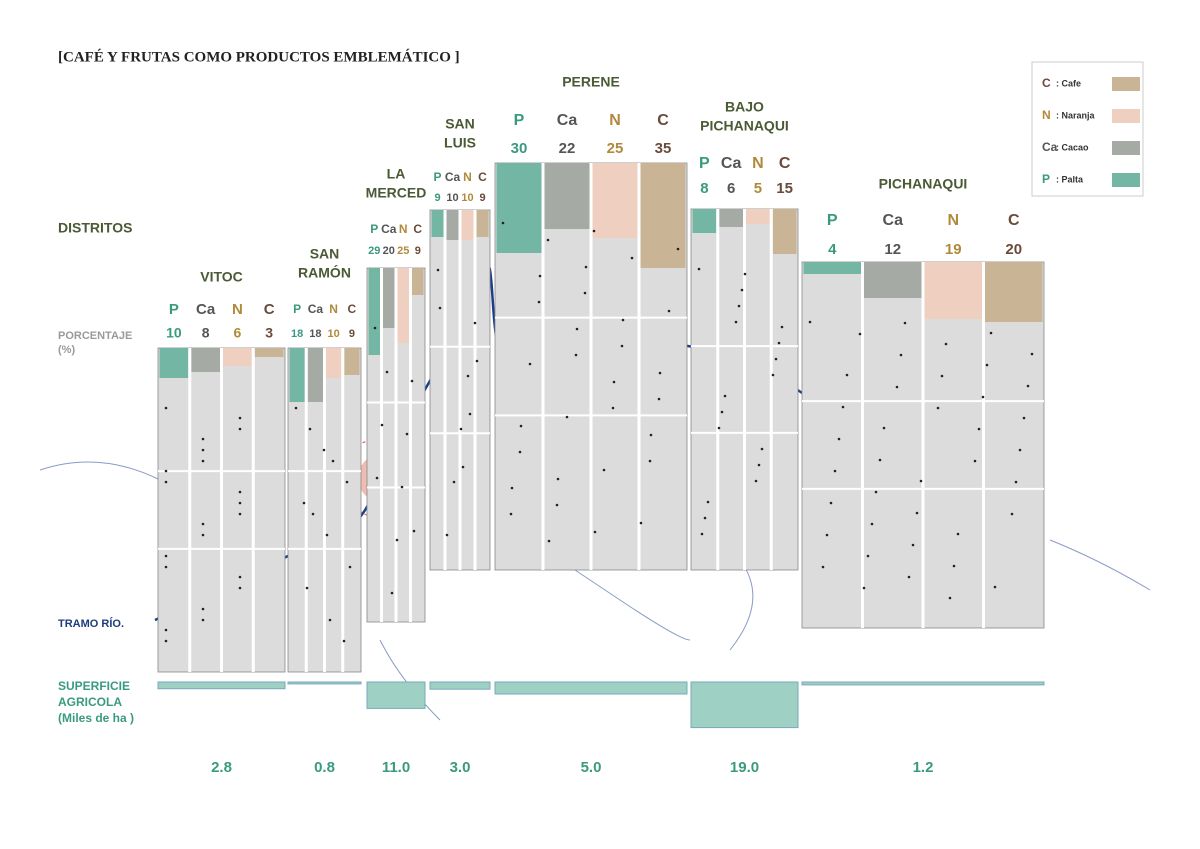 This screenshot has height=849, width=1200. Describe the element at coordinates (95, 336) in the screenshot. I see `row-label: PORCENTAJE` at that location.